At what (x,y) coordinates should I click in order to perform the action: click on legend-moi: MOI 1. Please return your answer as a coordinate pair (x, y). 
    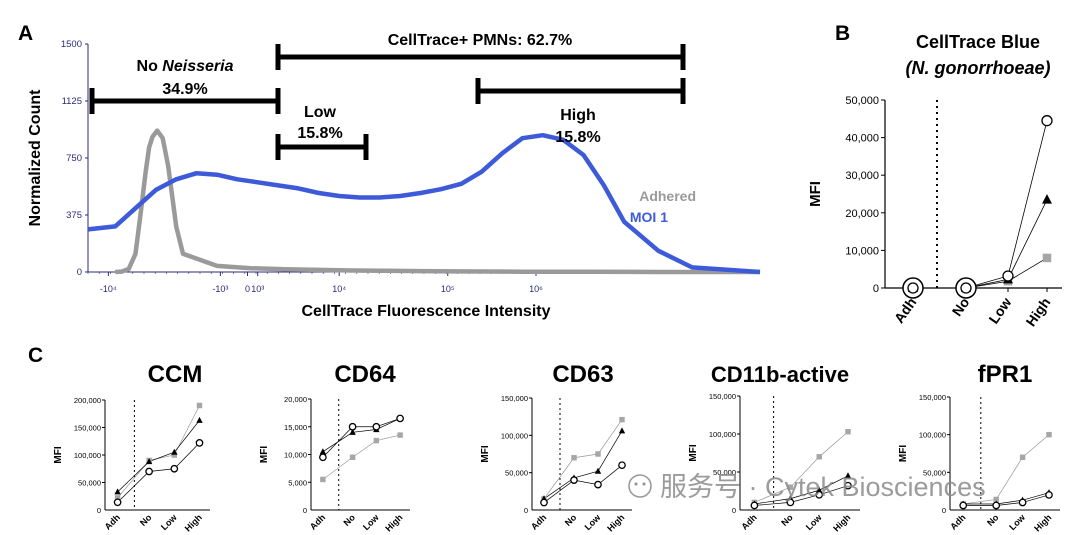
    Looking at the image, I should click on (649, 217).